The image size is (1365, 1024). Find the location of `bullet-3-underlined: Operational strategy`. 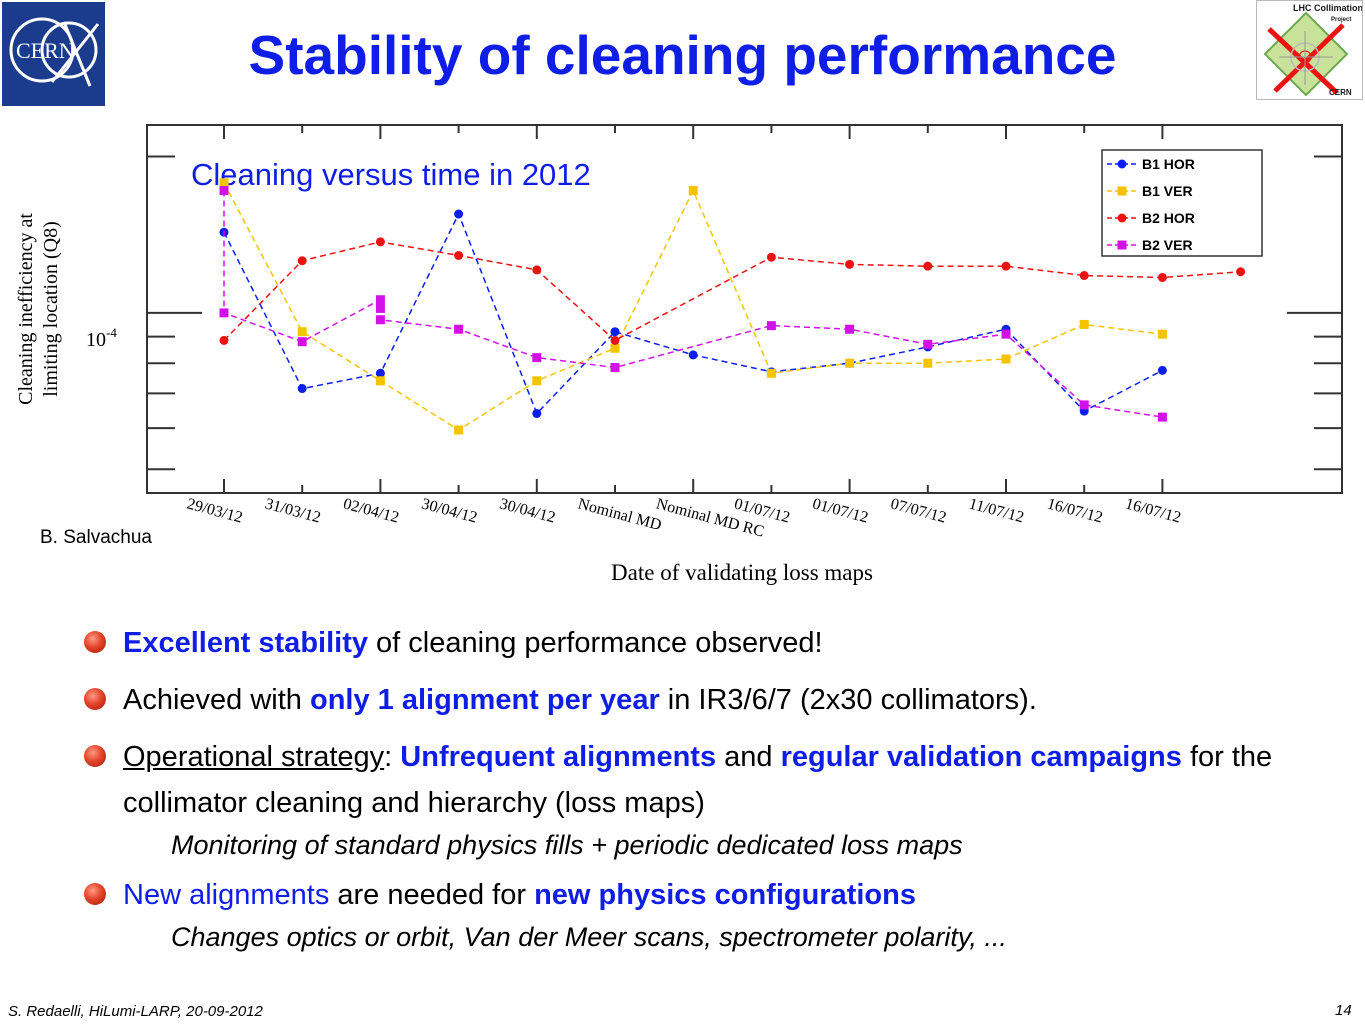

bullet-3-underlined: Operational strategy is located at coordinates (254, 757).